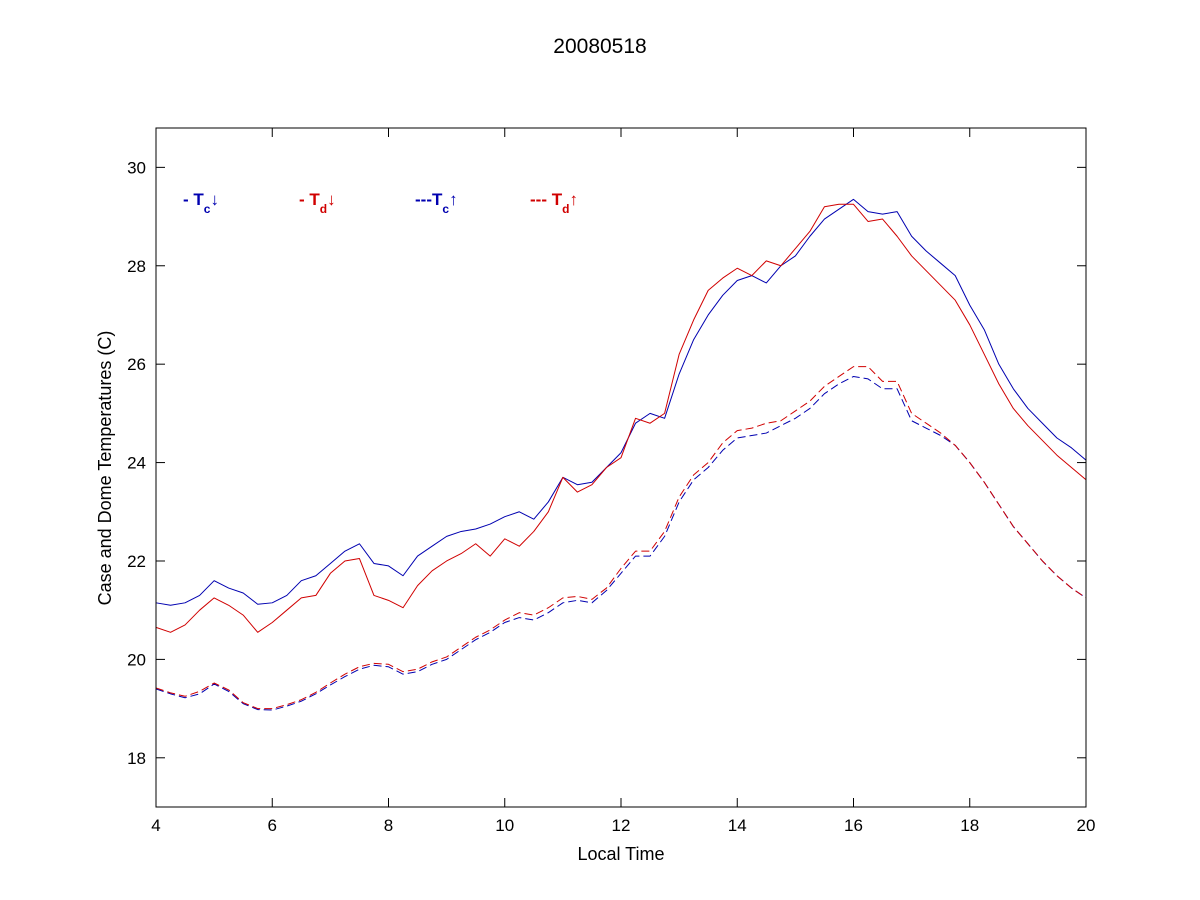 This screenshot has width=1200, height=900. I want to click on y-axis-label: Case and Dome Temperatures (C), so click(105, 468).